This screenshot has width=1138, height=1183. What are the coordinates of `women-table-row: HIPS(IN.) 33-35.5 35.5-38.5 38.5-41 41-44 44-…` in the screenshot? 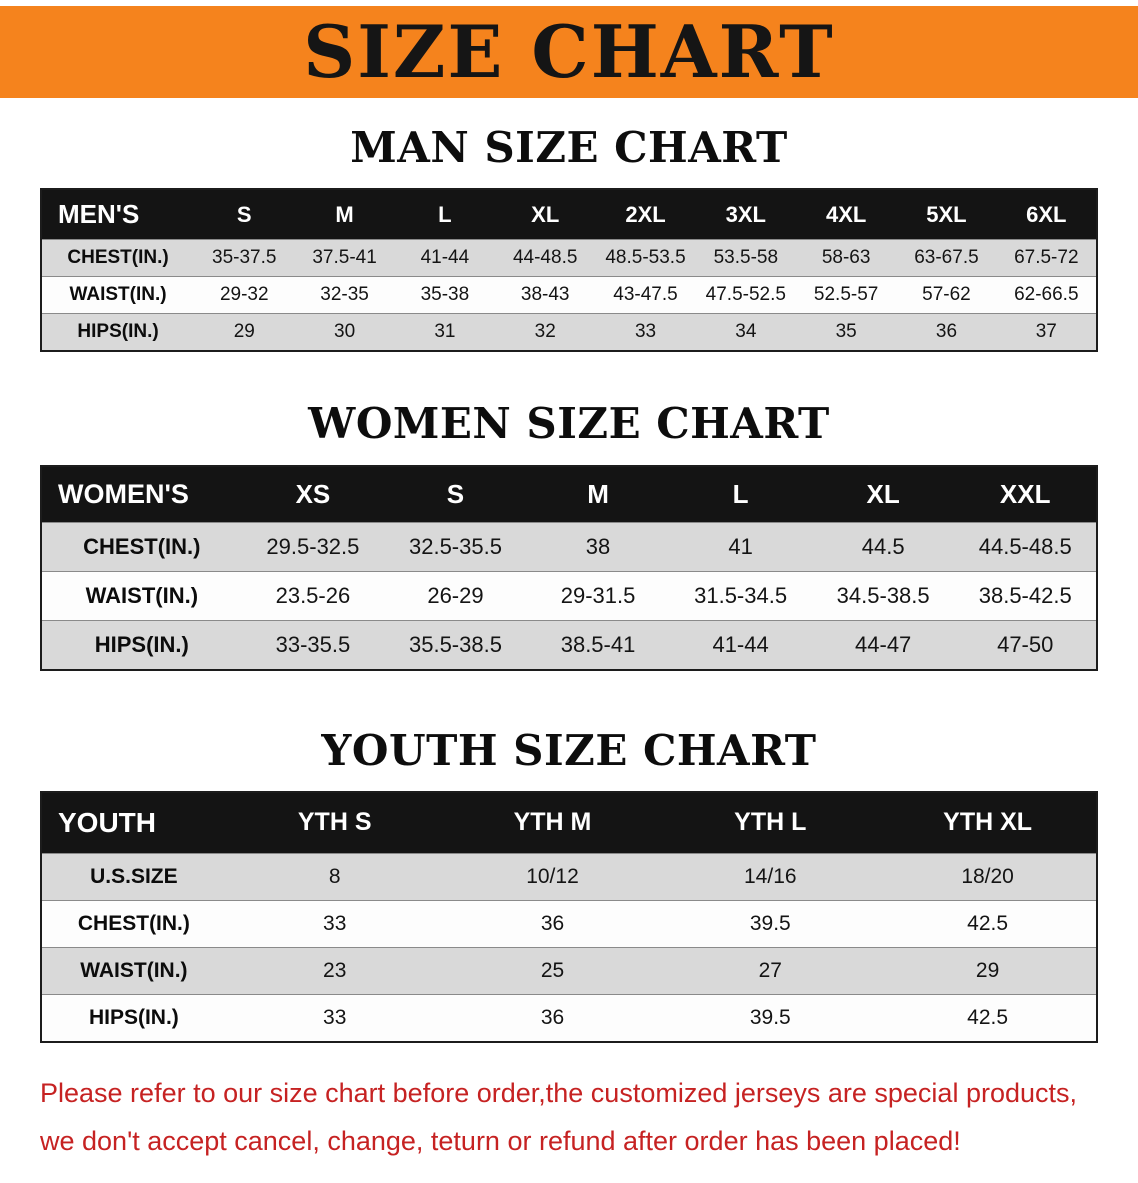 It's located at (569, 645).